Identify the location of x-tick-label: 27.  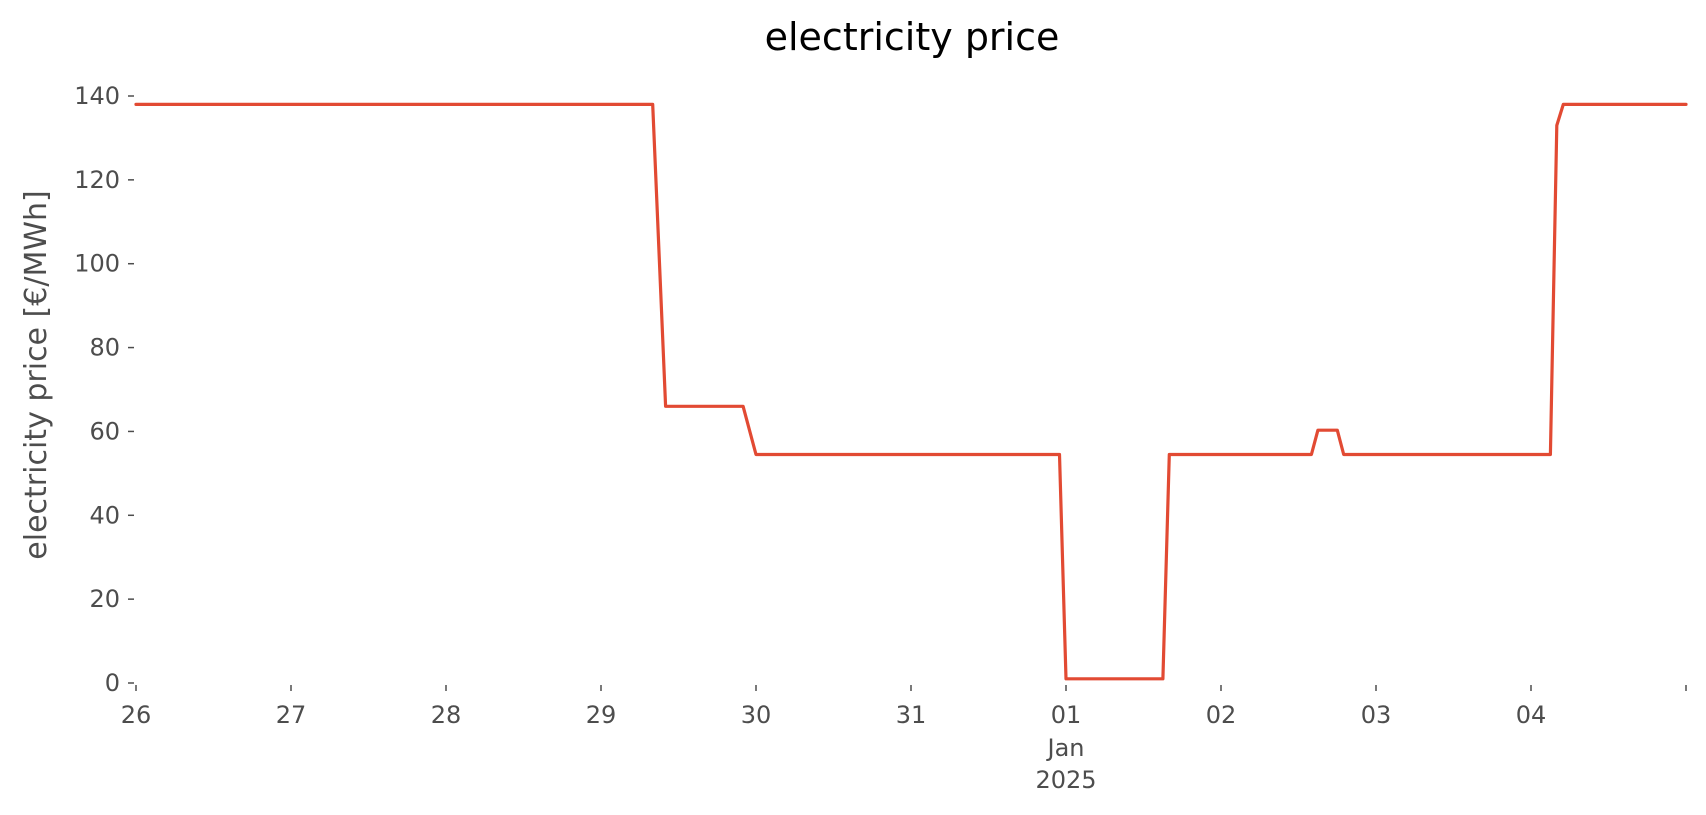
(291, 715).